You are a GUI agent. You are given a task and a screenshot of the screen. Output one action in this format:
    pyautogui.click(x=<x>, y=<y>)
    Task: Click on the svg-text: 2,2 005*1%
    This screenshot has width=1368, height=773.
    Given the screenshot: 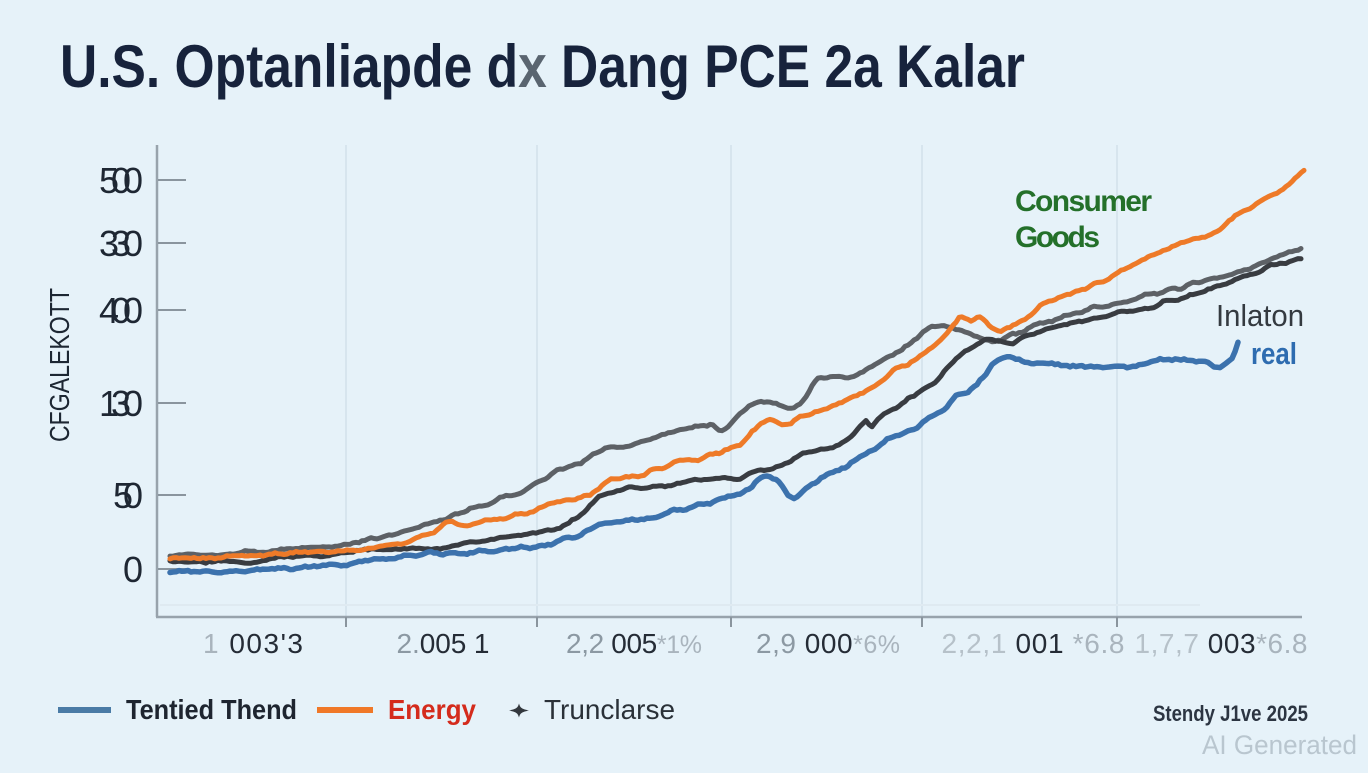 What is the action you would take?
    pyautogui.click(x=634, y=643)
    